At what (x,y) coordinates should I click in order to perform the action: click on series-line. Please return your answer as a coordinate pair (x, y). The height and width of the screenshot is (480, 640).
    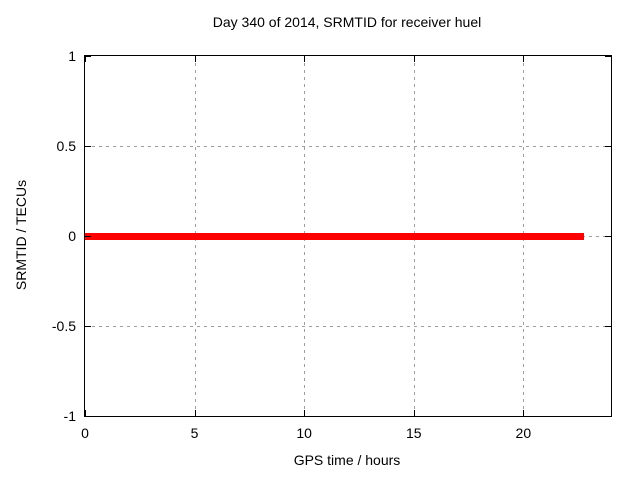
    Looking at the image, I should click on (334, 236).